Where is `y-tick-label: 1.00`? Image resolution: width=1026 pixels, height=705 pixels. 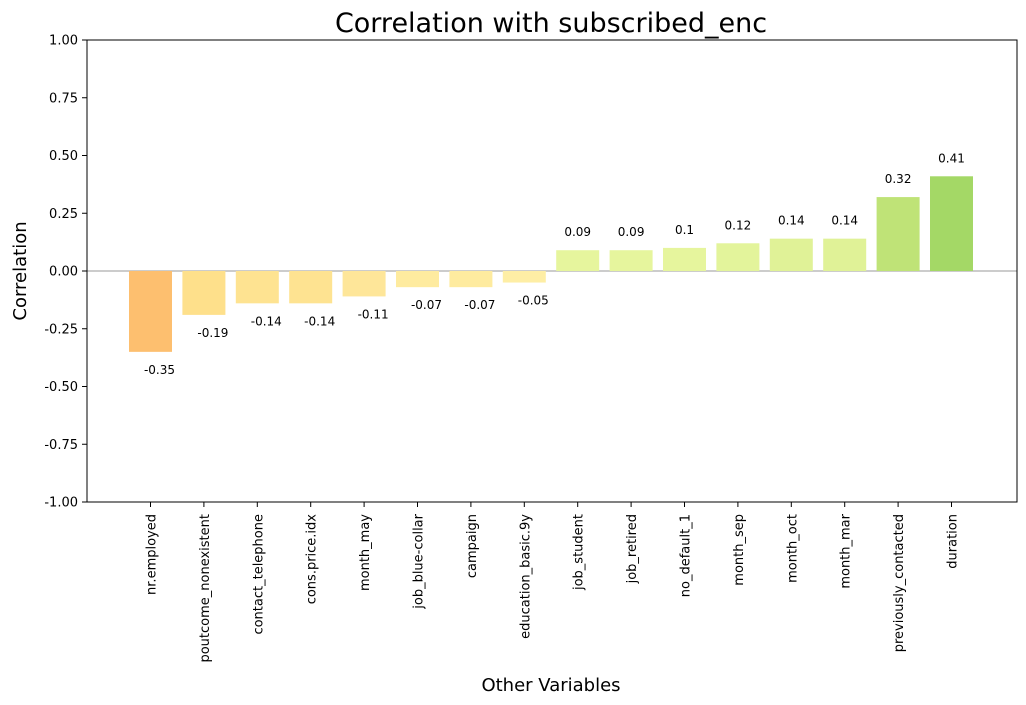 y-tick-label: 1.00 is located at coordinates (63, 41).